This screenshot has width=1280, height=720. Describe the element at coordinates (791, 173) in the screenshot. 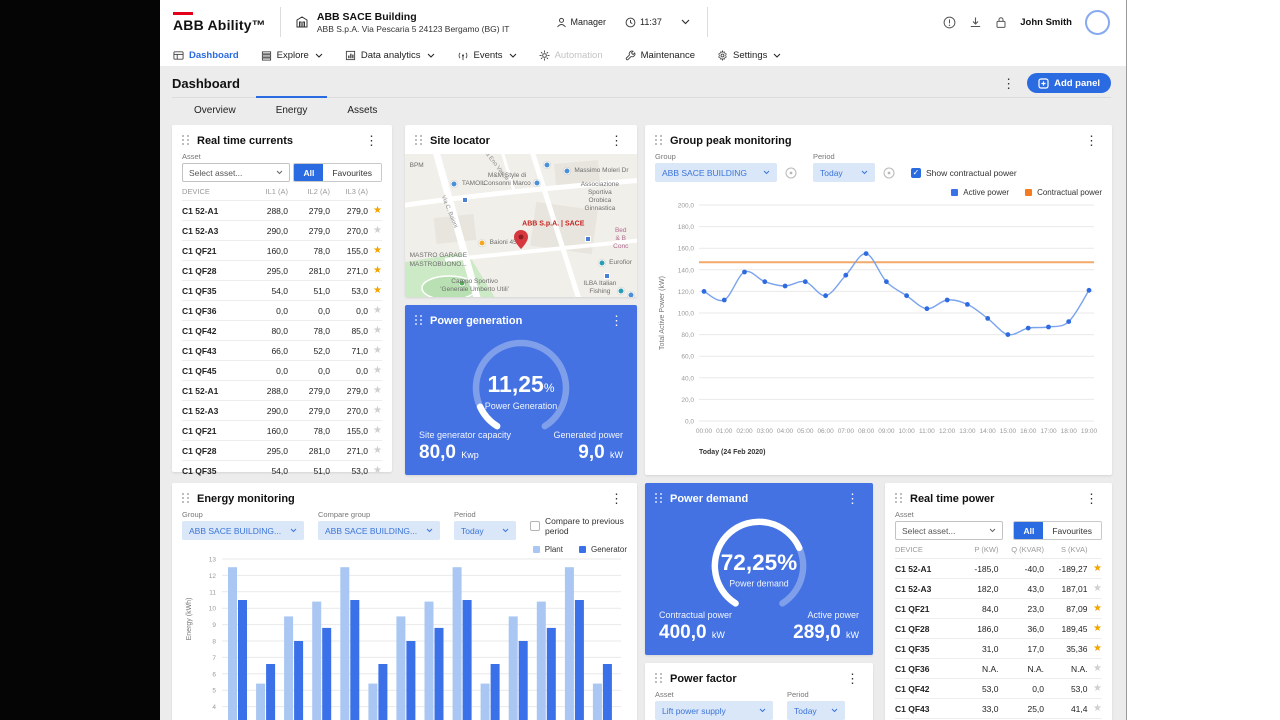

I see `group-settings-icon` at that location.